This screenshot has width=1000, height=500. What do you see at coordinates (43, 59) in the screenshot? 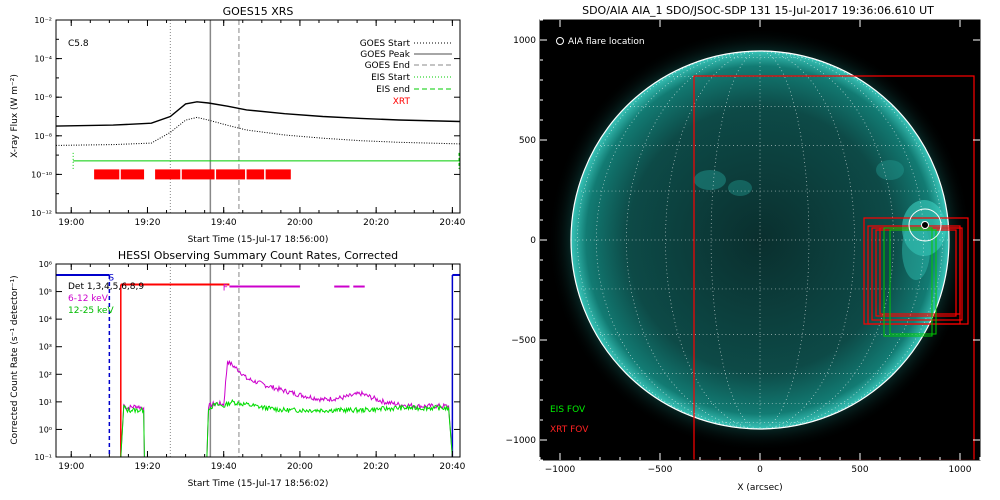
I see `y-tick-label: 10⁻⁴` at bounding box center [43, 59].